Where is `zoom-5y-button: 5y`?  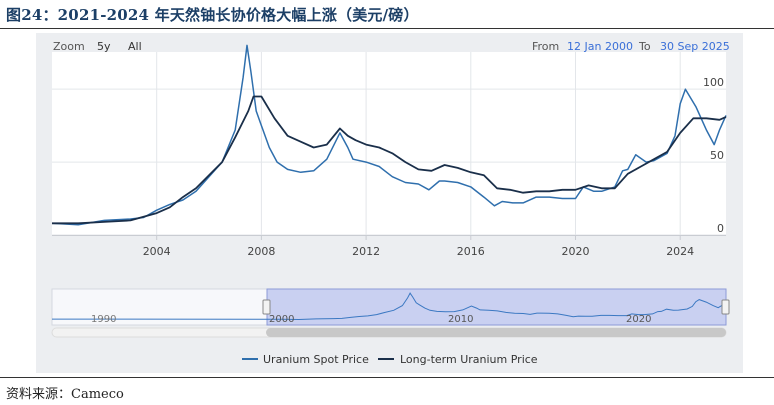 zoom-5y-button: 5y is located at coordinates (104, 46).